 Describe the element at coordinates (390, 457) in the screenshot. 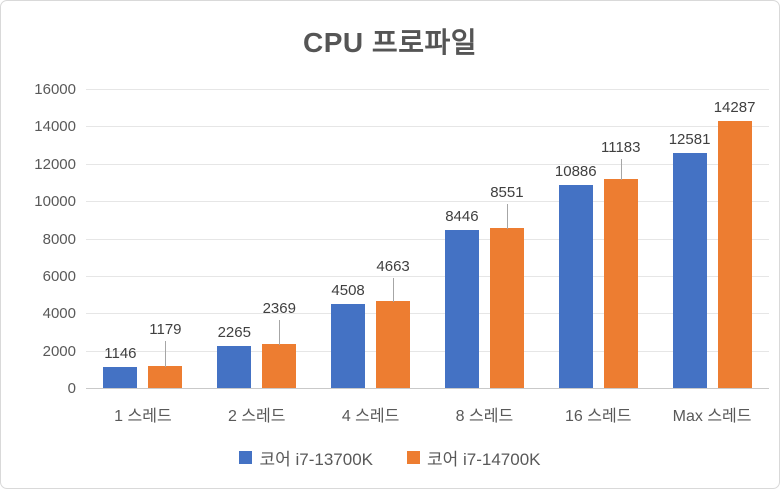

I see `legend: 코어 i7-13700K 코어 i7-14700K` at that location.